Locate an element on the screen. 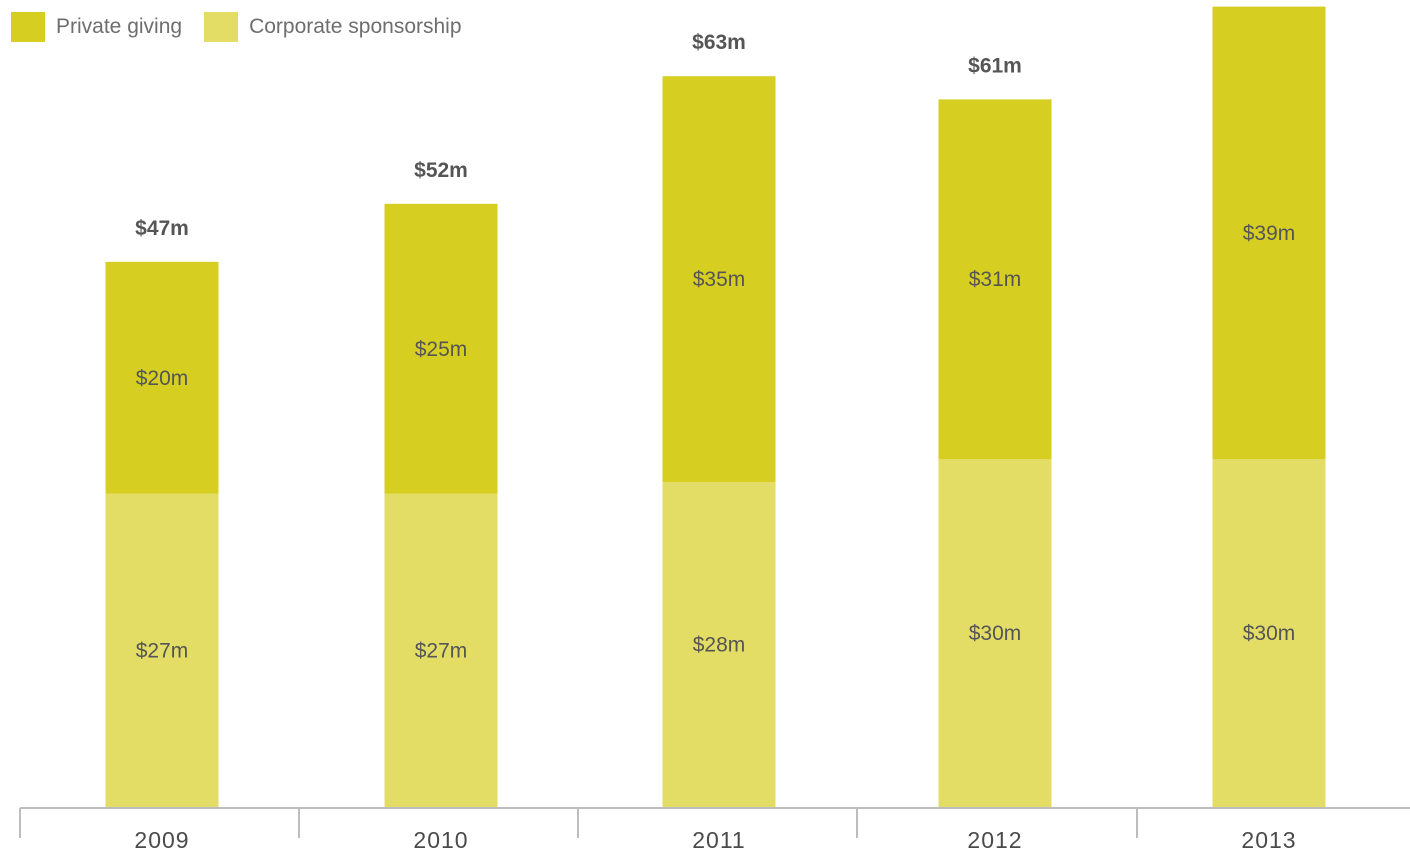 The width and height of the screenshot is (1410, 852). bar-private-giving-2009 is located at coordinates (162, 377).